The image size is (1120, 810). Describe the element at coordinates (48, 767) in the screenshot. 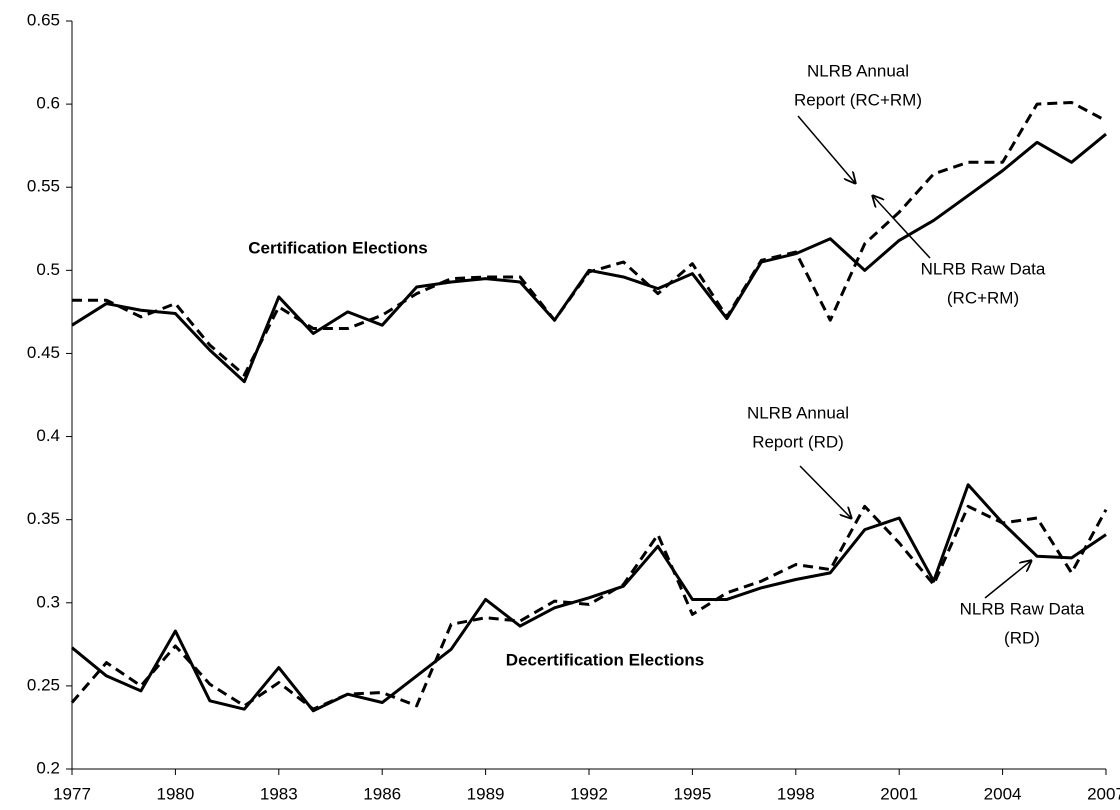

I see `y-tick-label: 0.2` at that location.